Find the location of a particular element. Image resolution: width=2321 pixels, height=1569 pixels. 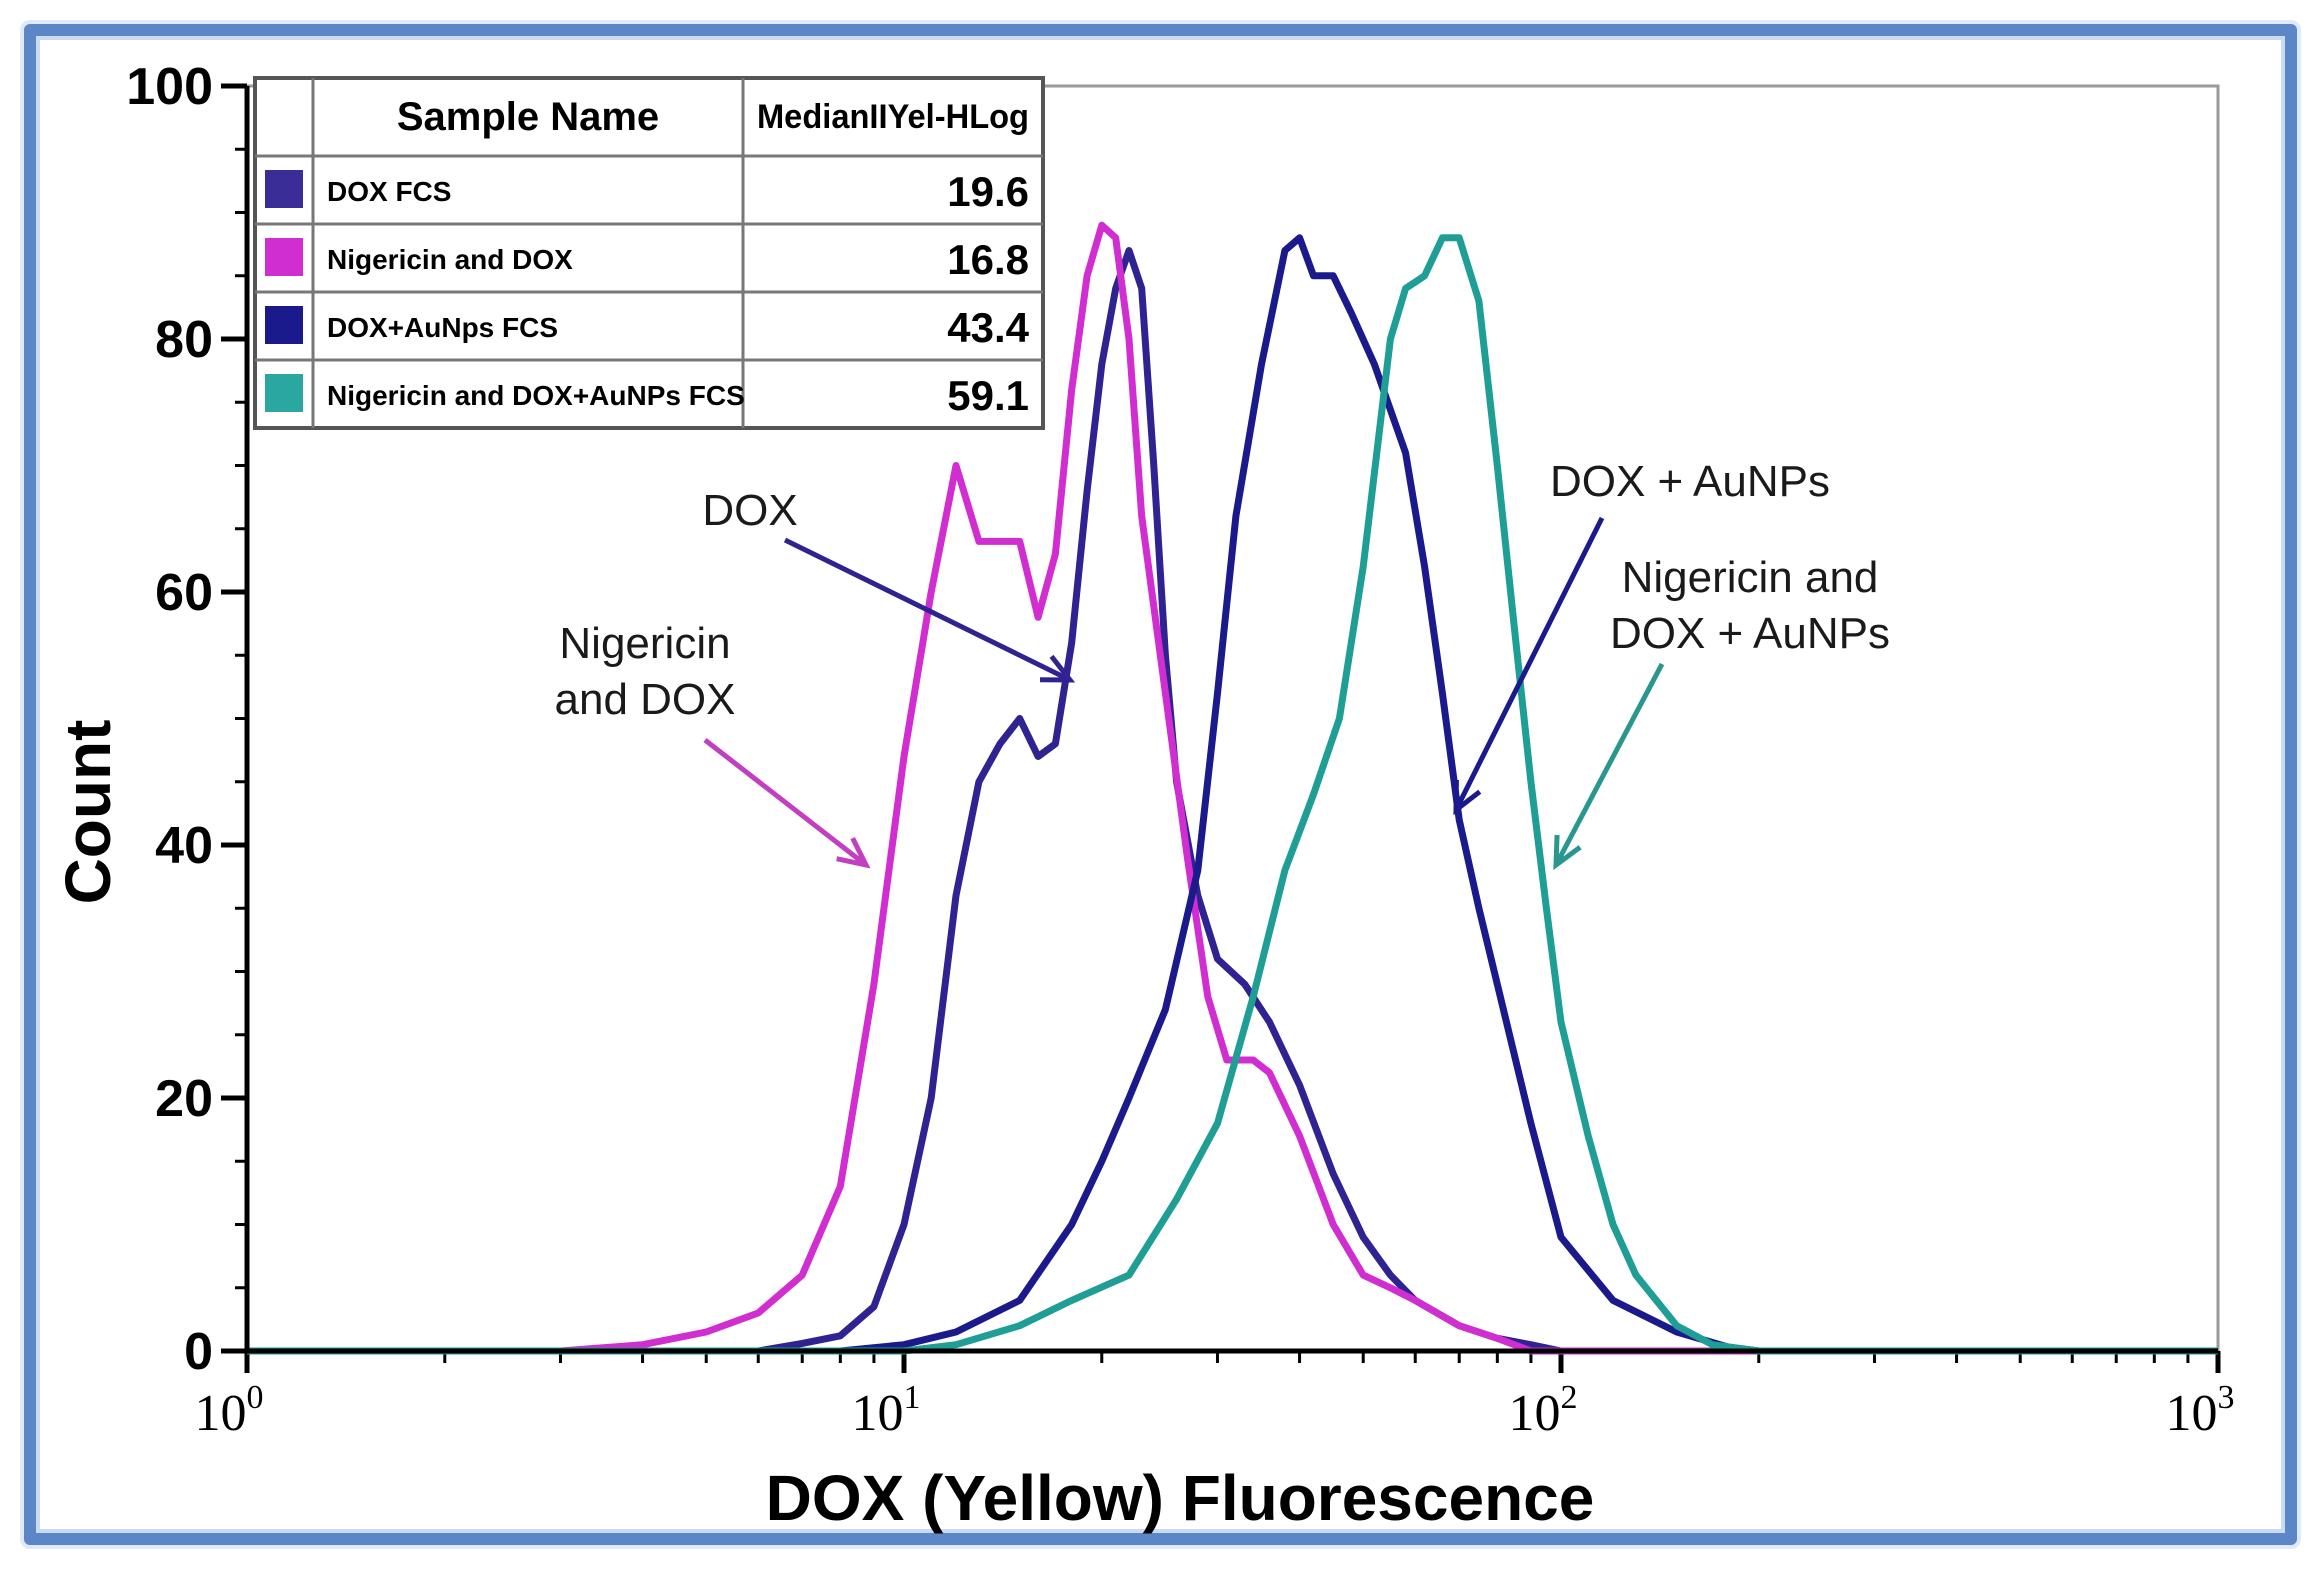

annotation-label: DOX is located at coordinates (749, 510).